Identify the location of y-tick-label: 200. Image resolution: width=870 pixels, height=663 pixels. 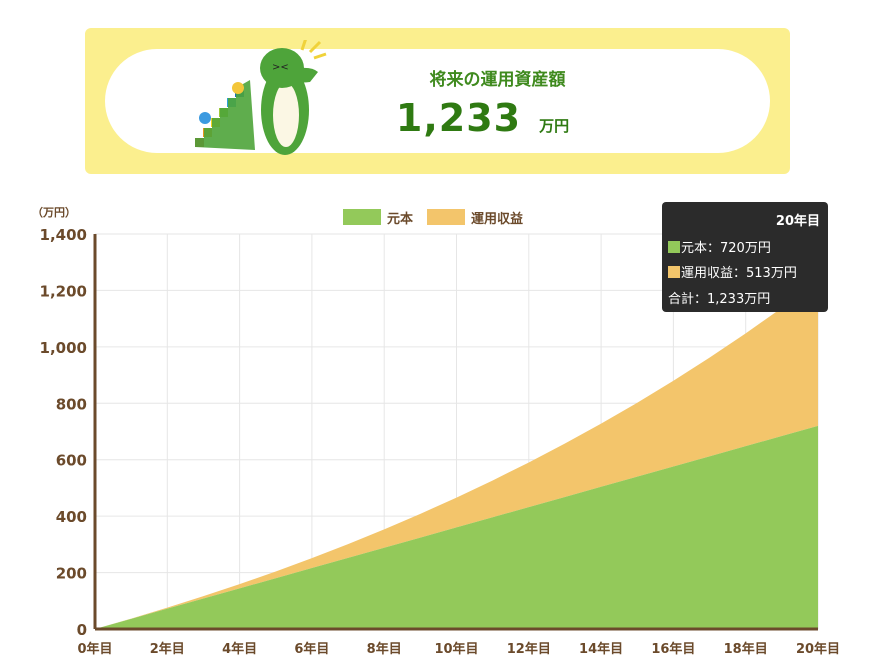
(71, 574).